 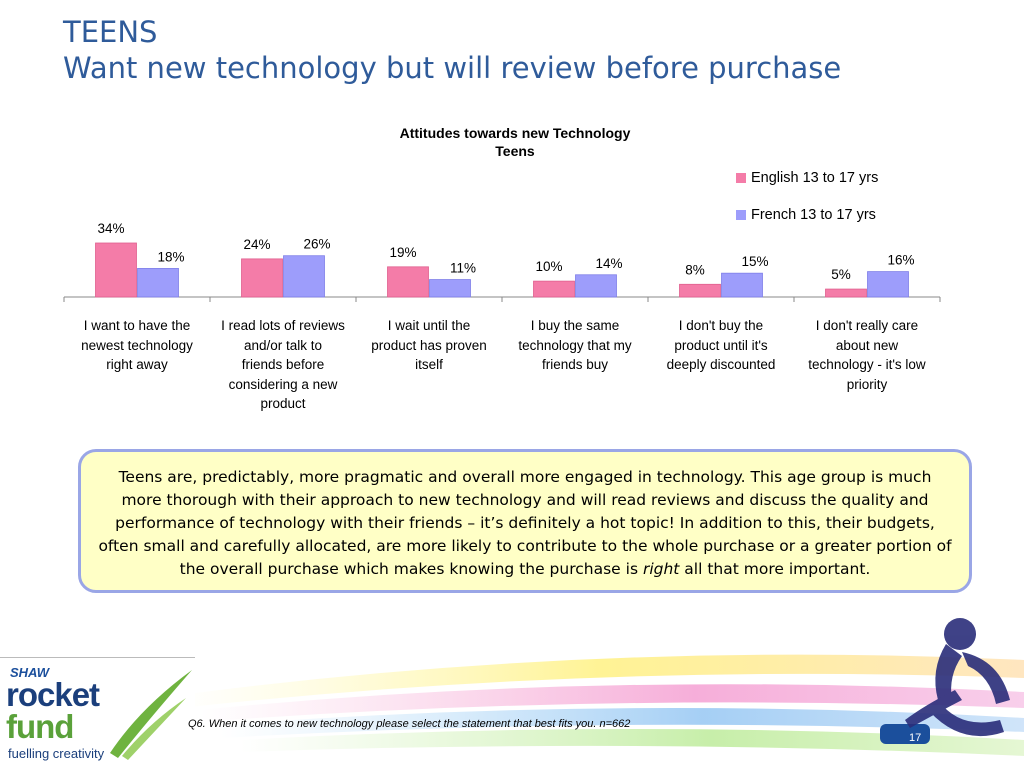 What do you see at coordinates (915, 738) in the screenshot?
I see `page-number: 17` at bounding box center [915, 738].